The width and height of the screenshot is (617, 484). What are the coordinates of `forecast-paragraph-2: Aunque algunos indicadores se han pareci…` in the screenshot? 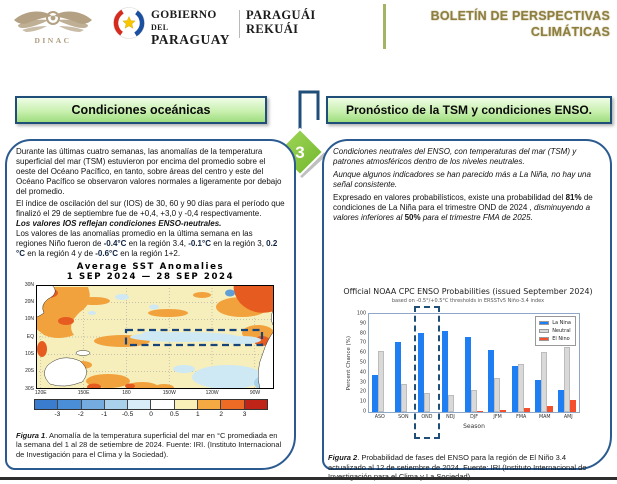 It's located at (462, 179).